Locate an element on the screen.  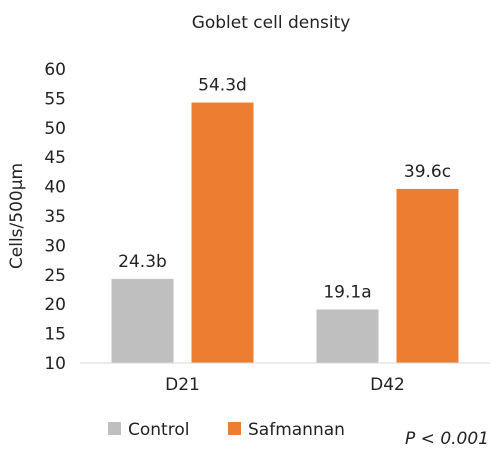
y-tick-label: 50 is located at coordinates (55, 129).